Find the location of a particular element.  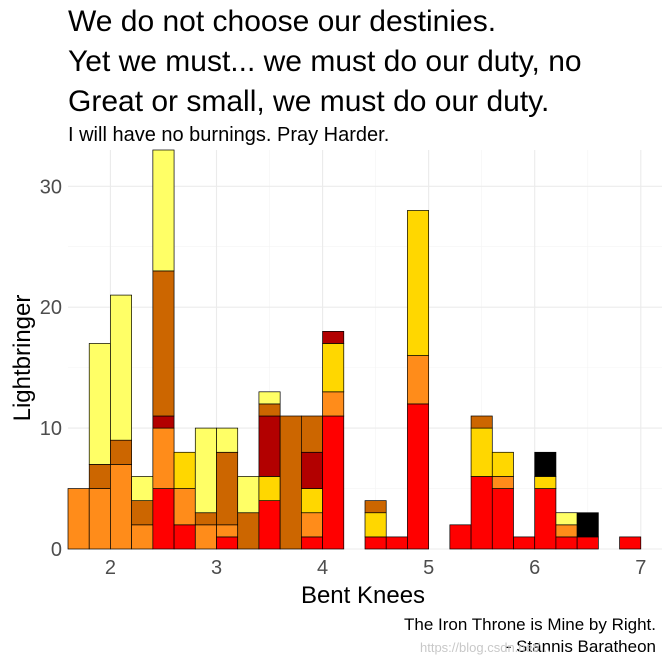

x-tick-label: 2 is located at coordinates (110, 568).